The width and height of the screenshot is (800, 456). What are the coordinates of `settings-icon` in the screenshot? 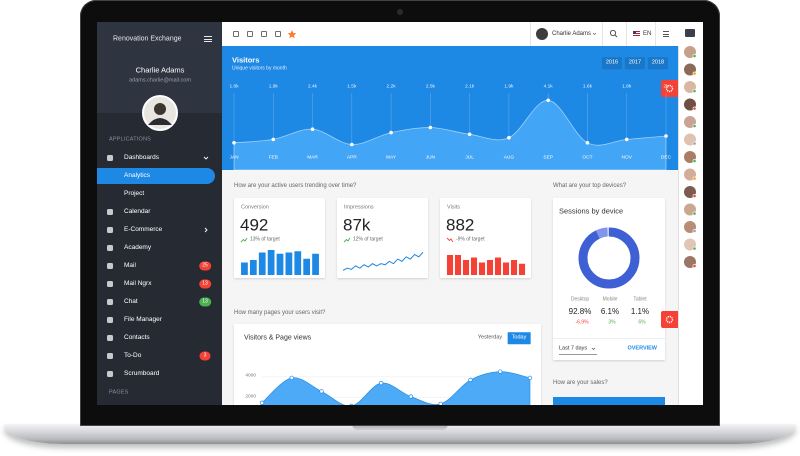 It's located at (669, 88).